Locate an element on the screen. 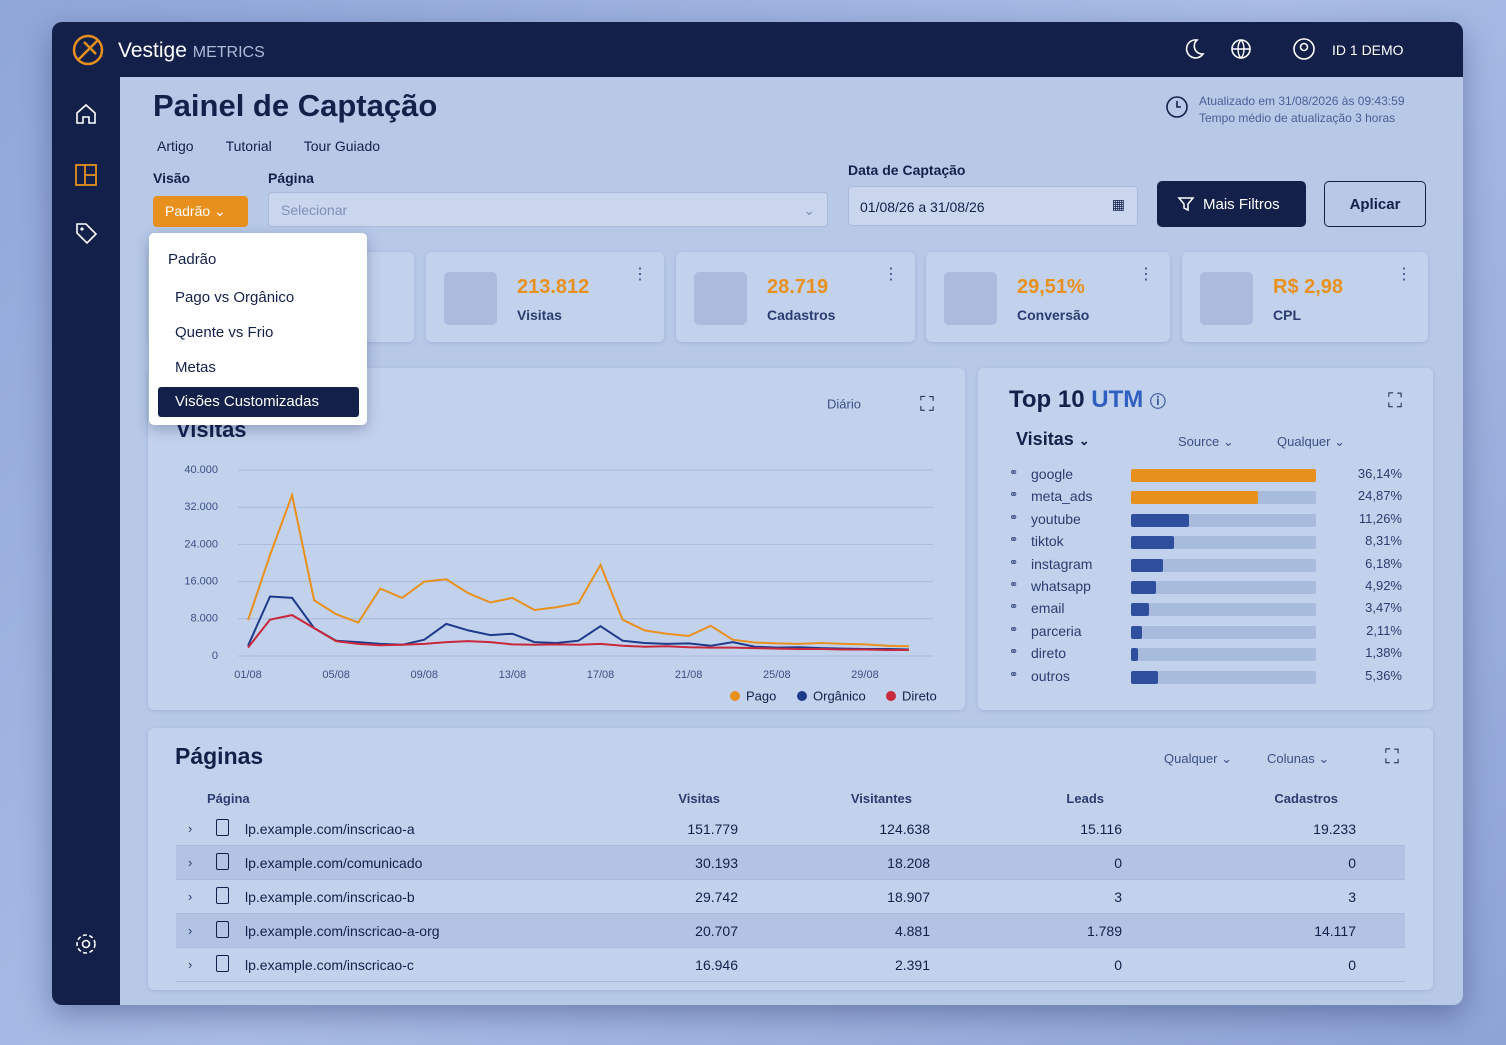 The image size is (1506, 1045). help-link: Tutorial is located at coordinates (248, 146).